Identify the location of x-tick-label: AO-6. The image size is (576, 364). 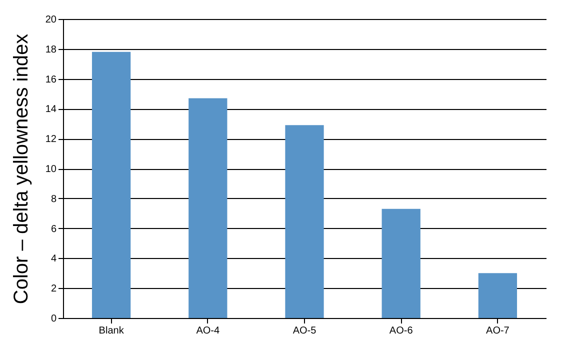
(401, 331).